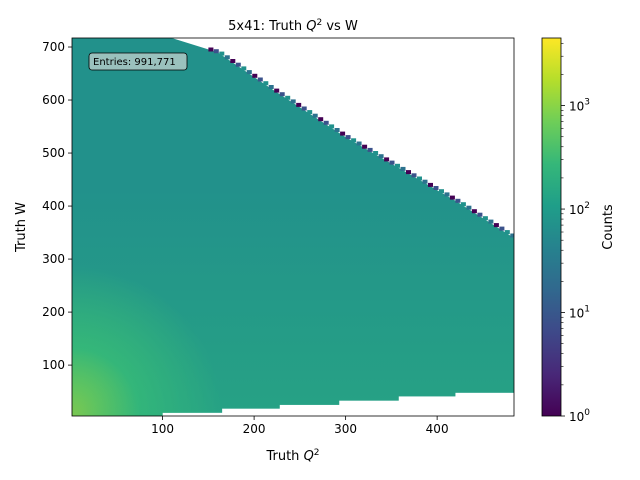 This screenshot has height=480, width=640. Describe the element at coordinates (579, 416) in the screenshot. I see `colorbar-tick-label: 10⁰` at that location.